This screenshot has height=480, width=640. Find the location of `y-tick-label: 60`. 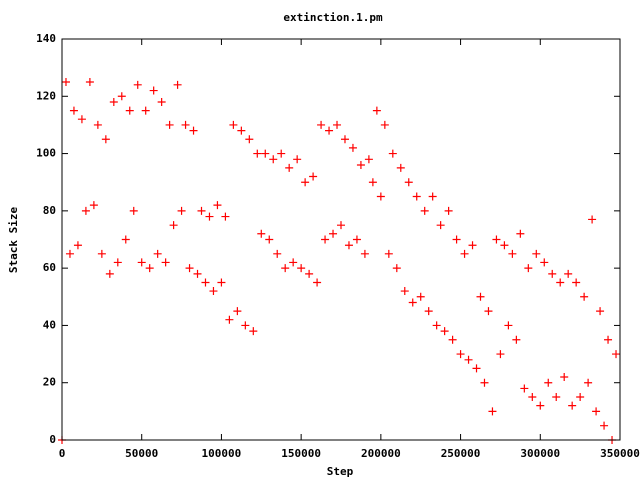

y-tick-label: 60 is located at coordinates (49, 267).